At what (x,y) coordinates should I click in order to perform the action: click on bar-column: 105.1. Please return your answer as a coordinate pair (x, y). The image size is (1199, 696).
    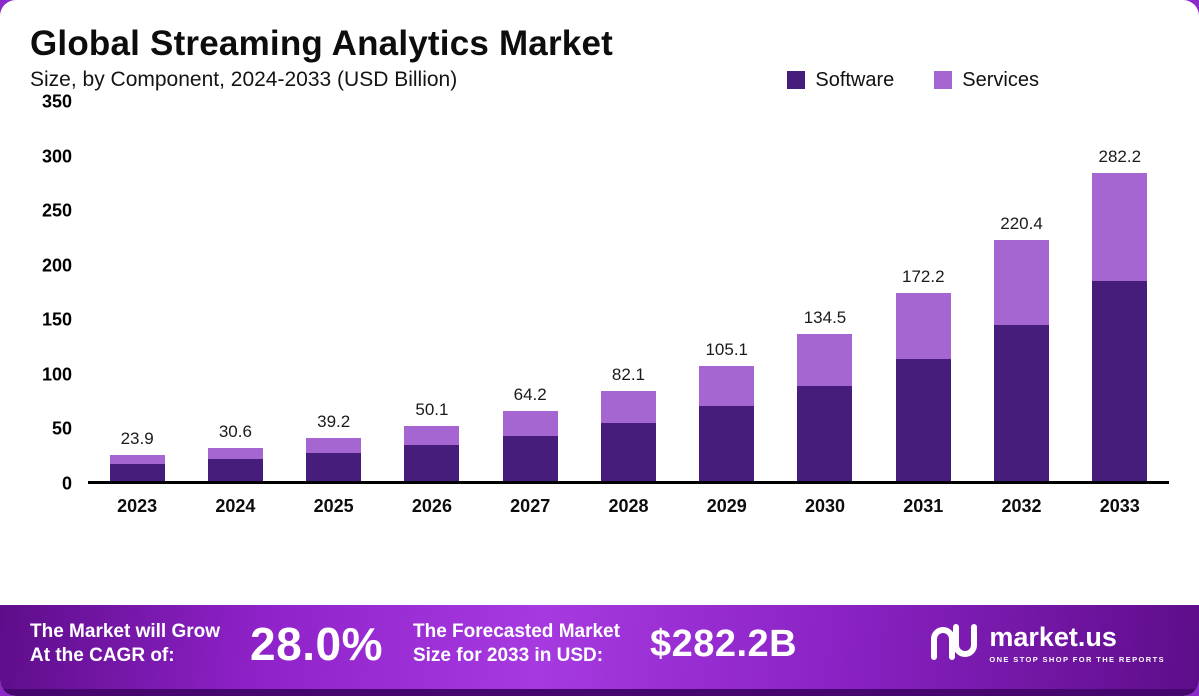
    Looking at the image, I should click on (727, 291).